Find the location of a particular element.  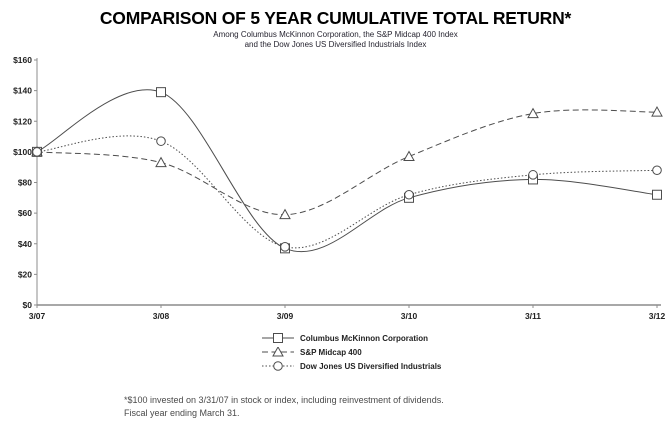

legend-item-sp-midcap-400: S&P Midcap 400 is located at coordinates (351, 352).